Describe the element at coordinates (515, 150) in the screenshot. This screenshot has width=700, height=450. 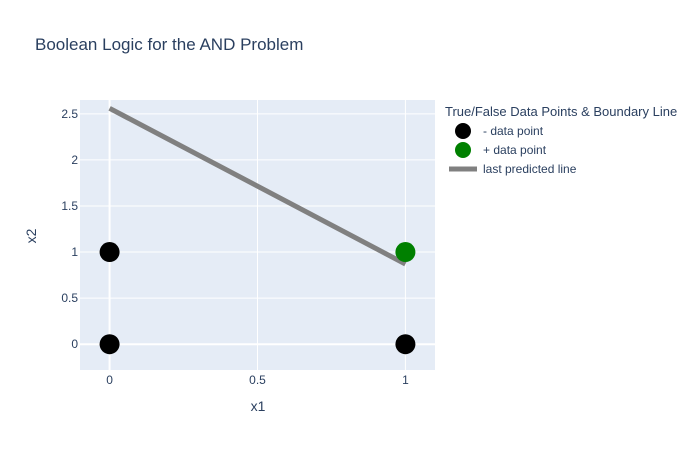
I see `legend-label: + data point` at that location.